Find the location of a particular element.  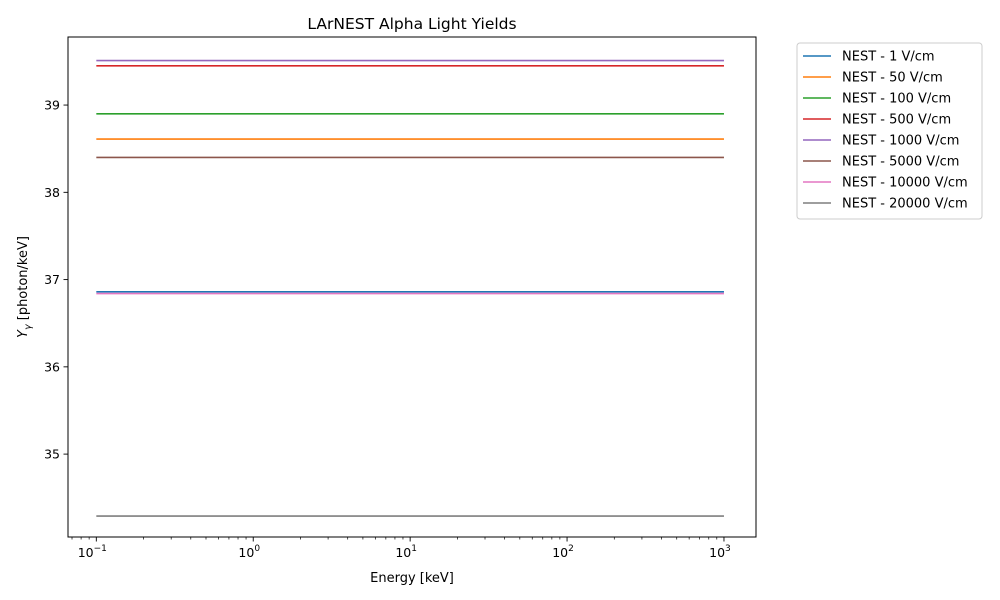

legend-label: NEST - 1 V/cm is located at coordinates (888, 57).